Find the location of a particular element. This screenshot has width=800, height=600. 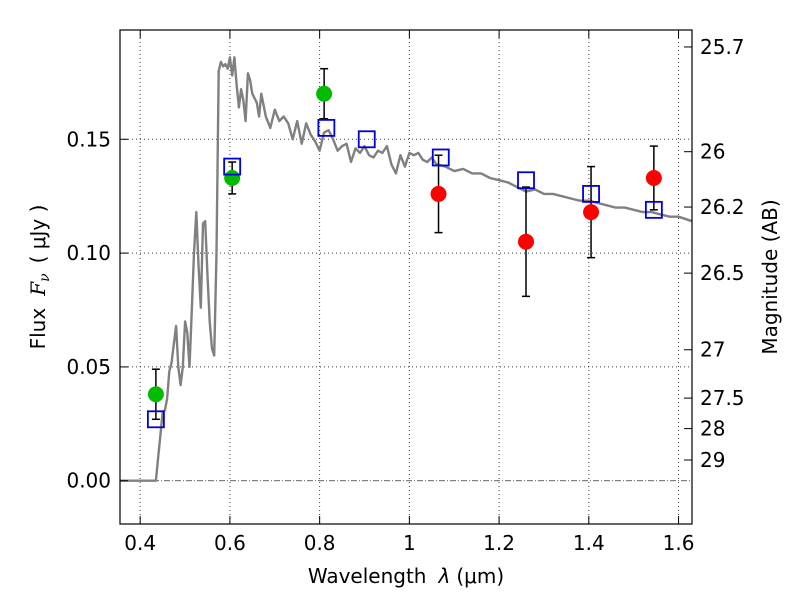

mag-tick-label: 26.5 is located at coordinates (722, 273).